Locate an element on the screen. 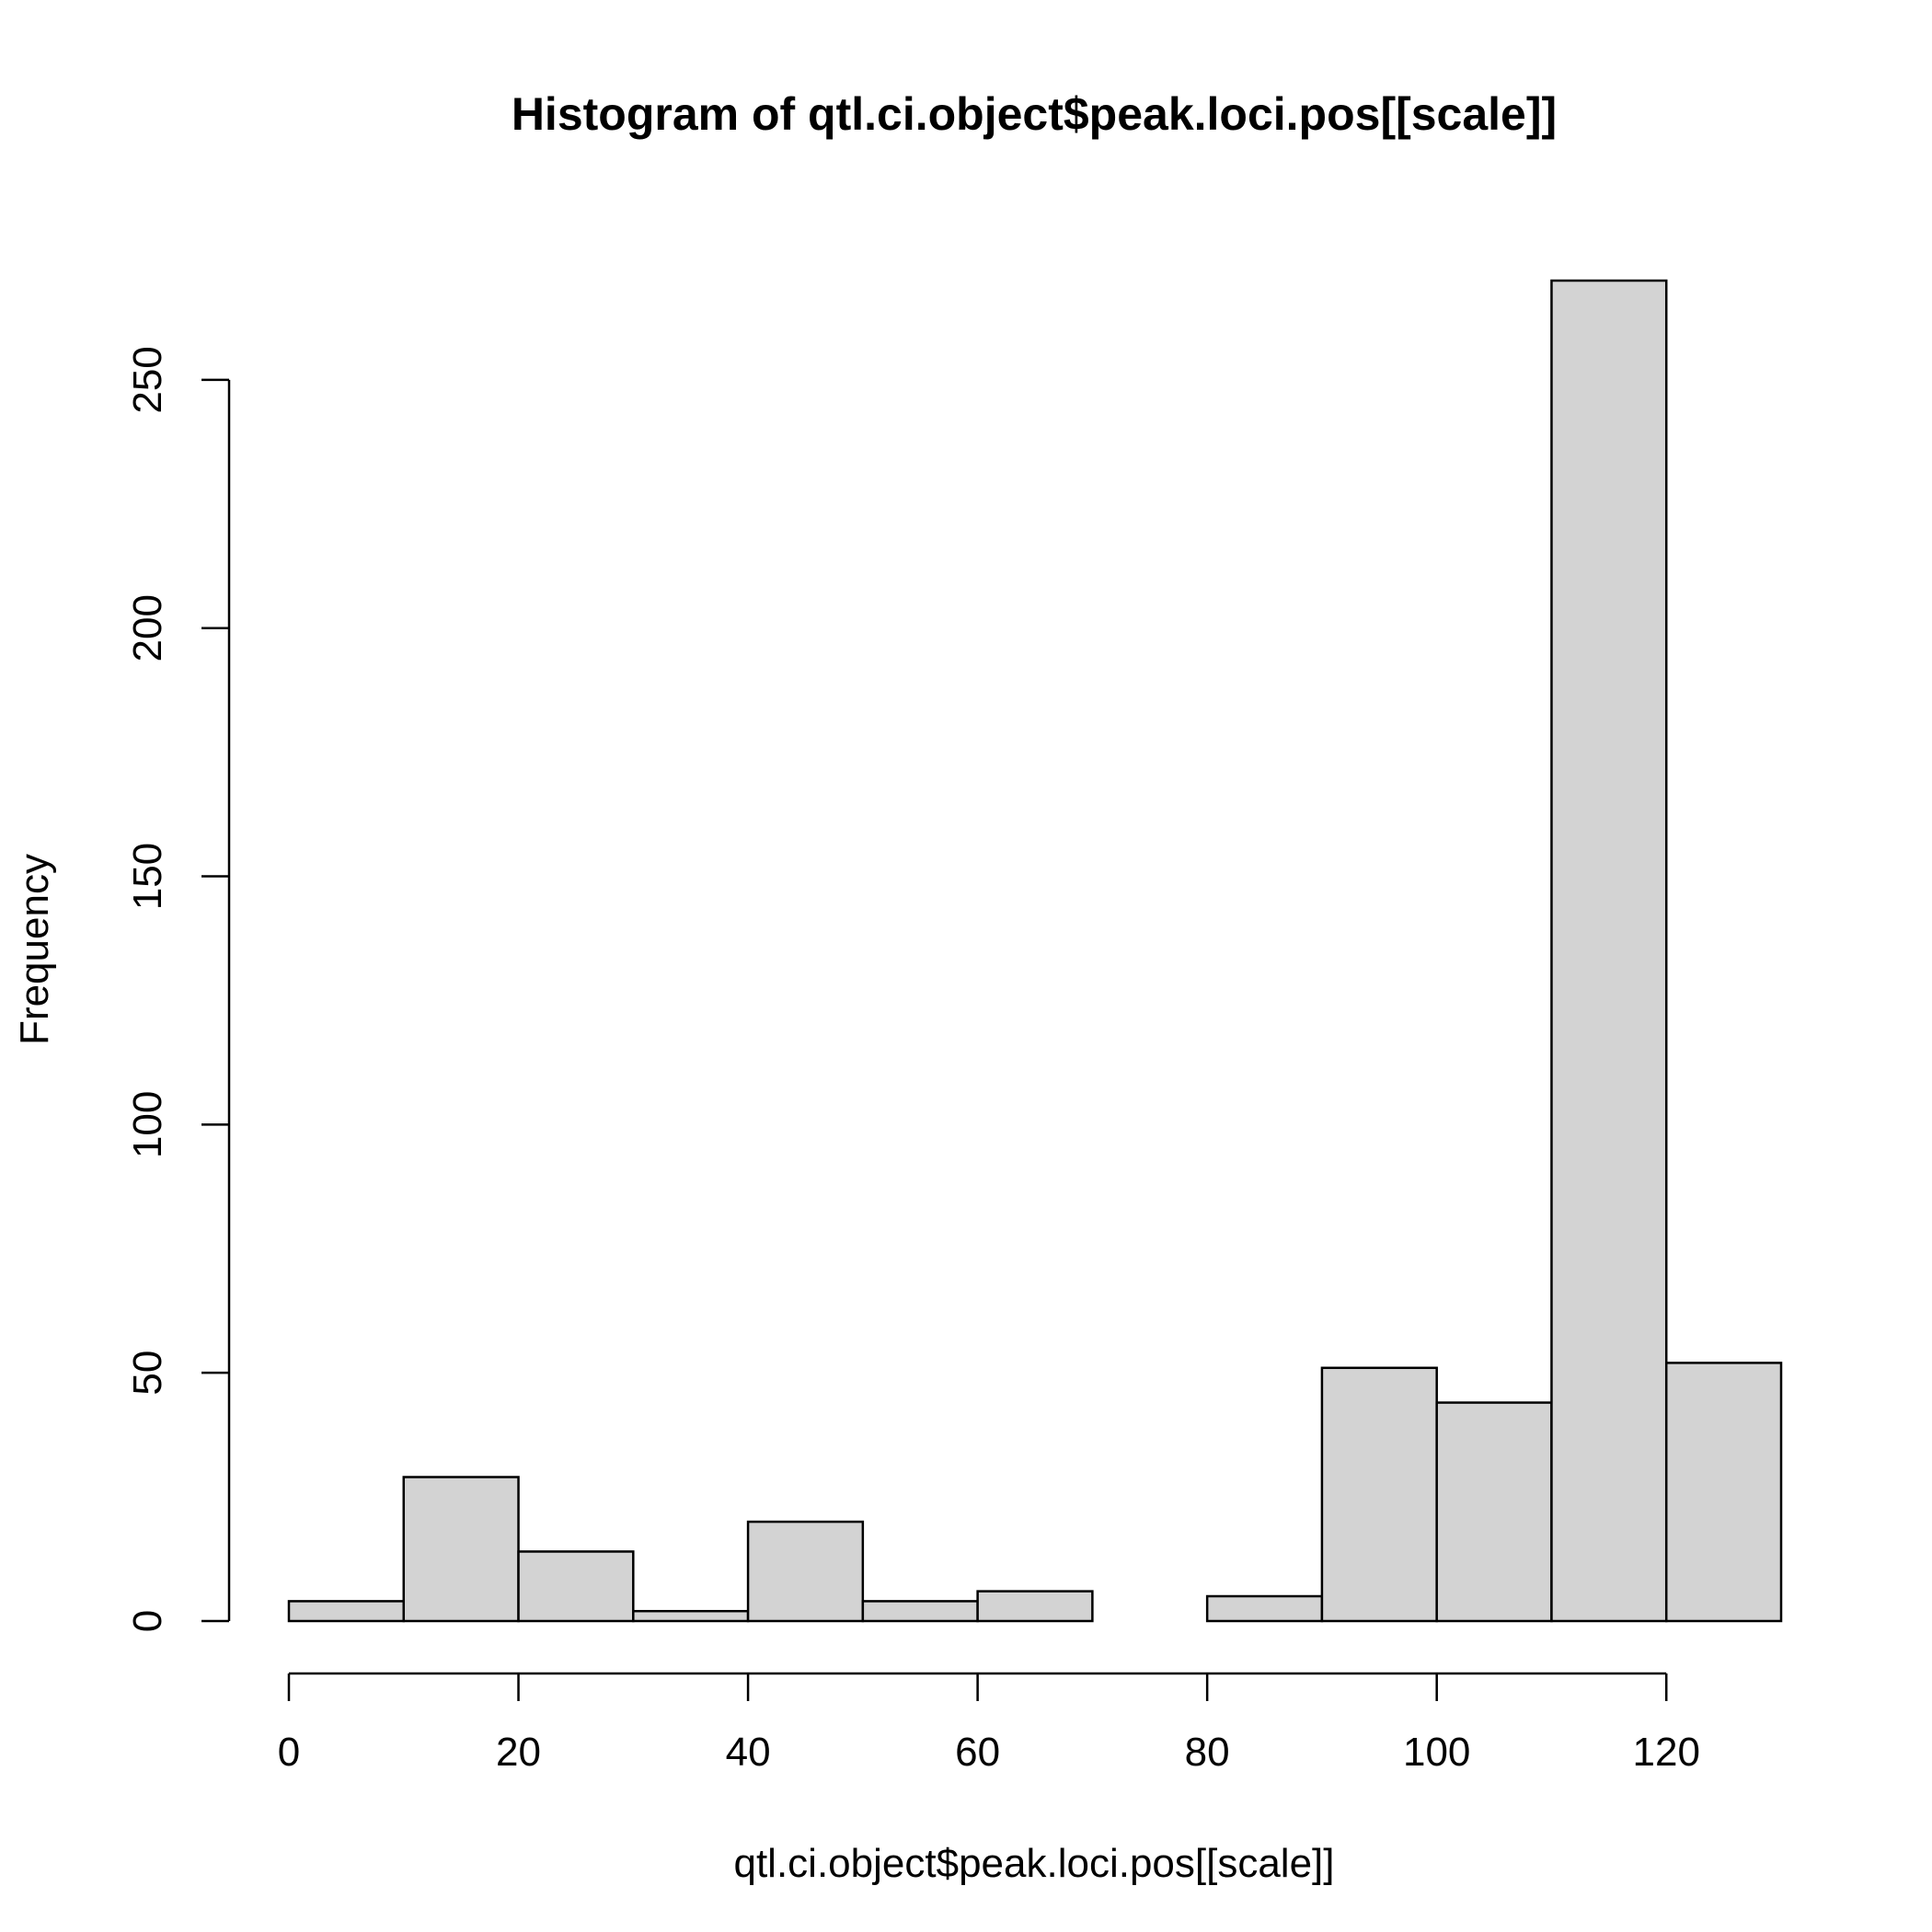 Image resolution: width=1932 pixels, height=1932 pixels. x-tick-label-4: 80 is located at coordinates (1207, 1752).